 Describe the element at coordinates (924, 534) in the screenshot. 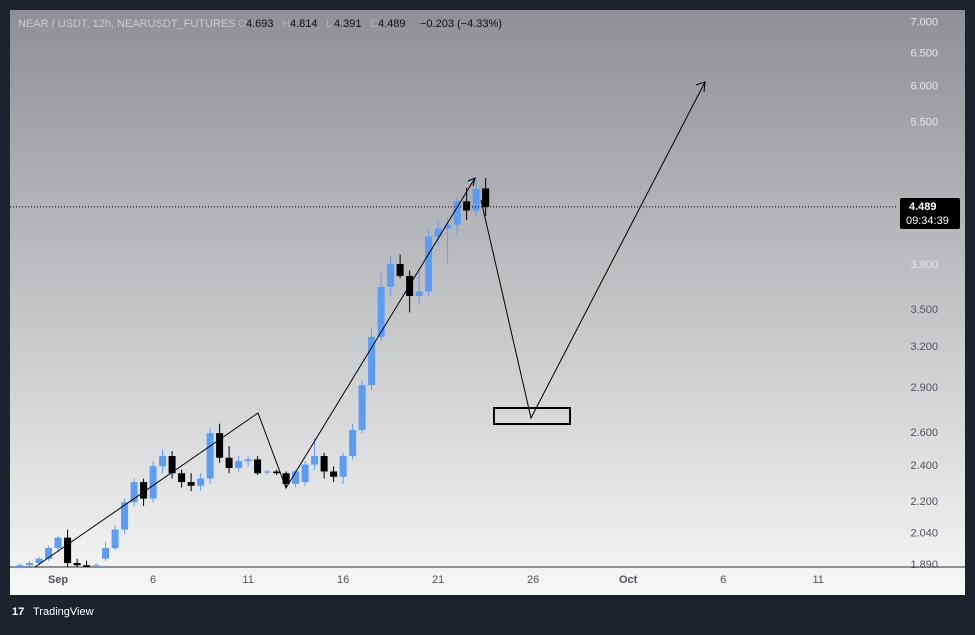

I see `y-tick-label: 2.040` at that location.